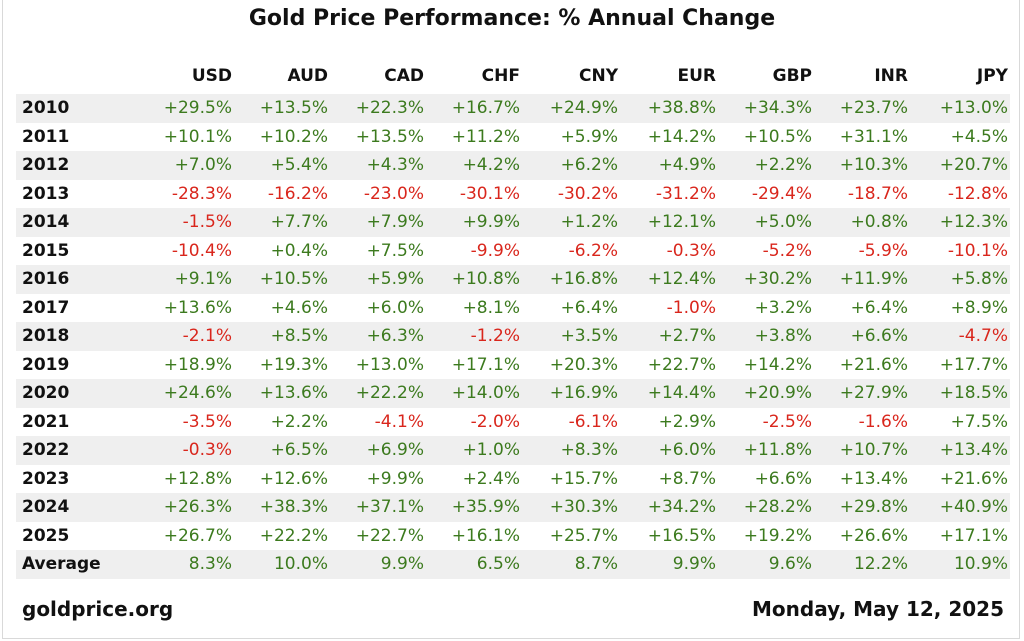  What do you see at coordinates (378, 108) in the screenshot?
I see `cell-cad: +22.3%` at bounding box center [378, 108].